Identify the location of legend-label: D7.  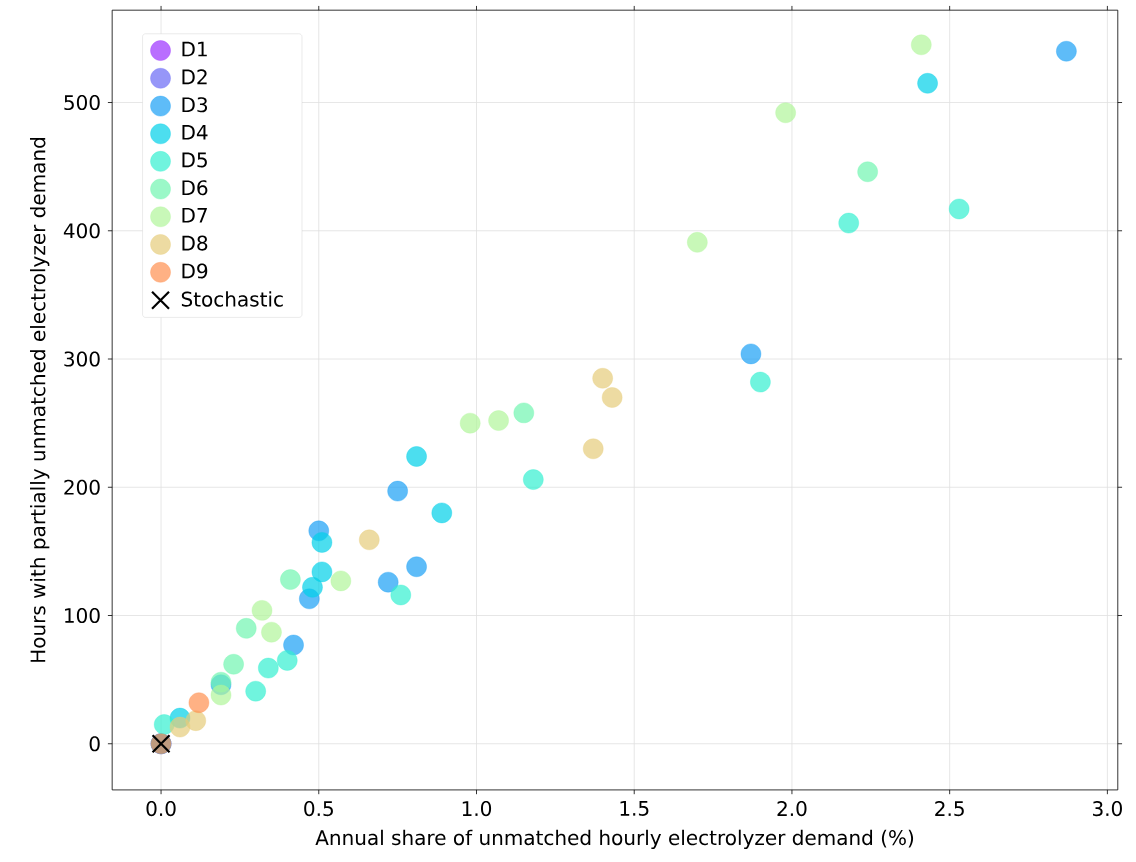
(194, 215).